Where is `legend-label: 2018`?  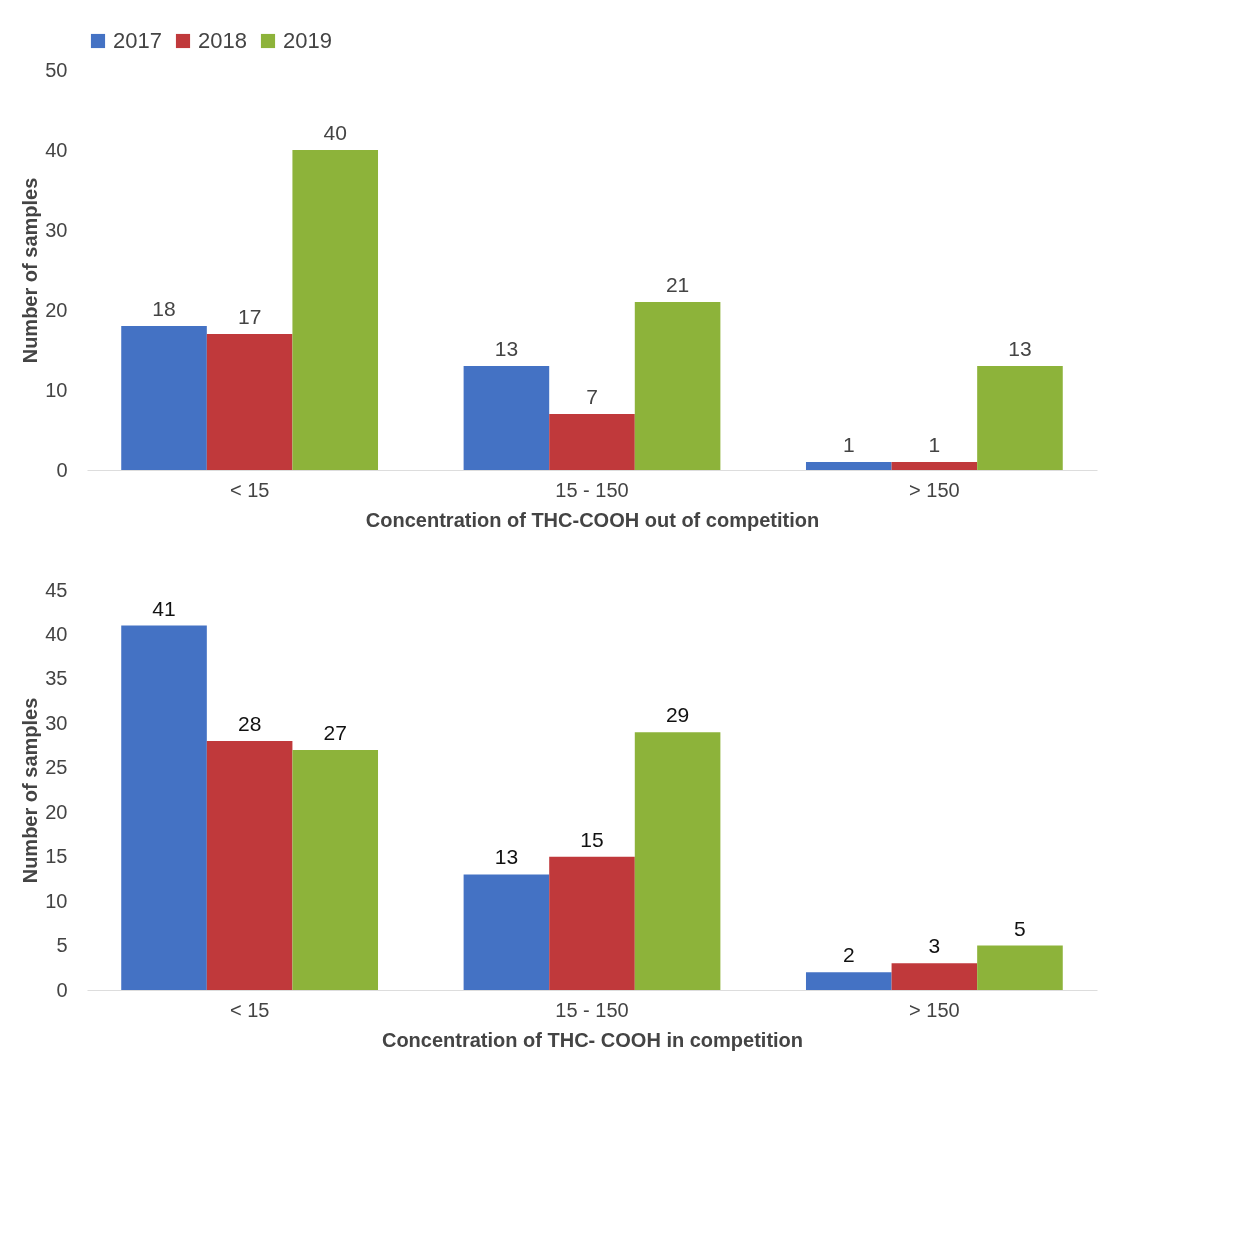 legend-label: 2018 is located at coordinates (222, 40).